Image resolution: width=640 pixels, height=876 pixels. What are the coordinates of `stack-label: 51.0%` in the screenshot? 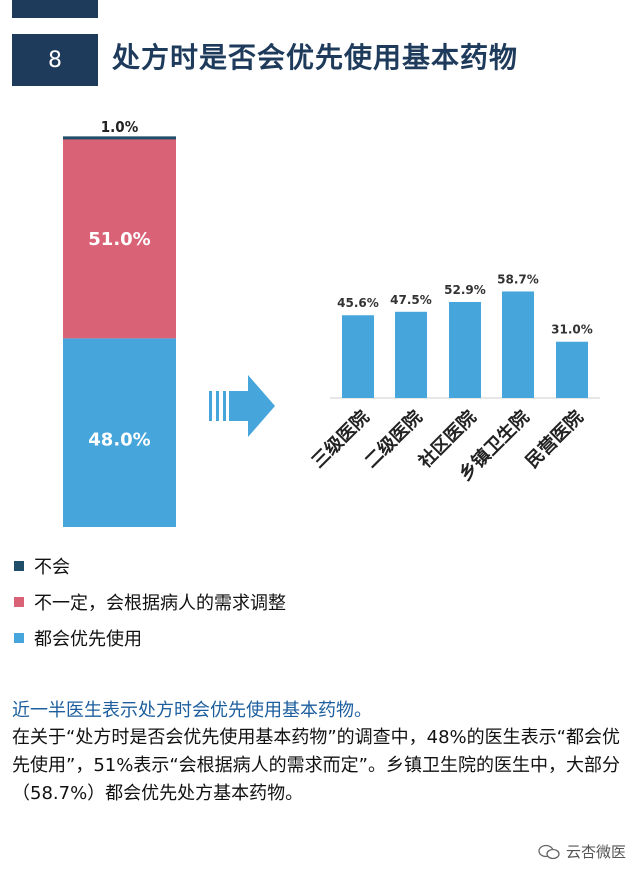 It's located at (119, 239).